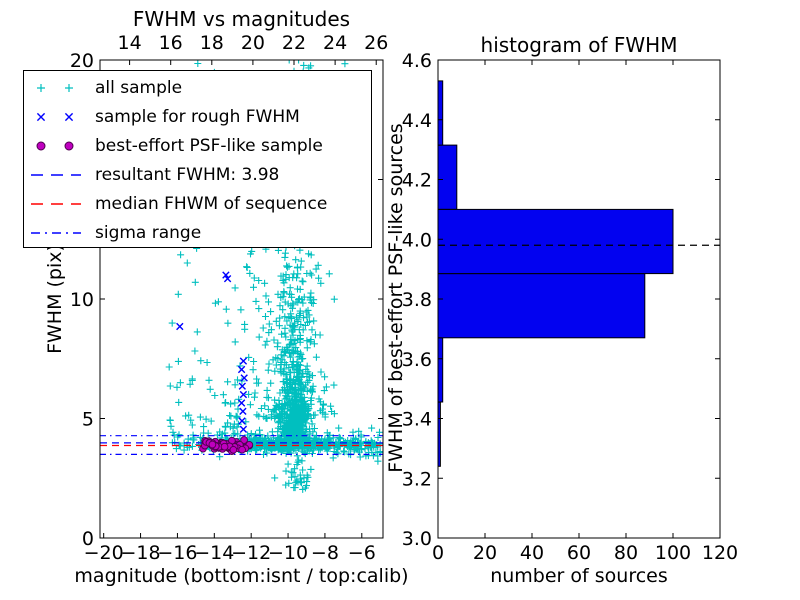 The width and height of the screenshot is (800, 600). I want to click on legend-item: best-effort PSF-like sample, so click(197, 145).